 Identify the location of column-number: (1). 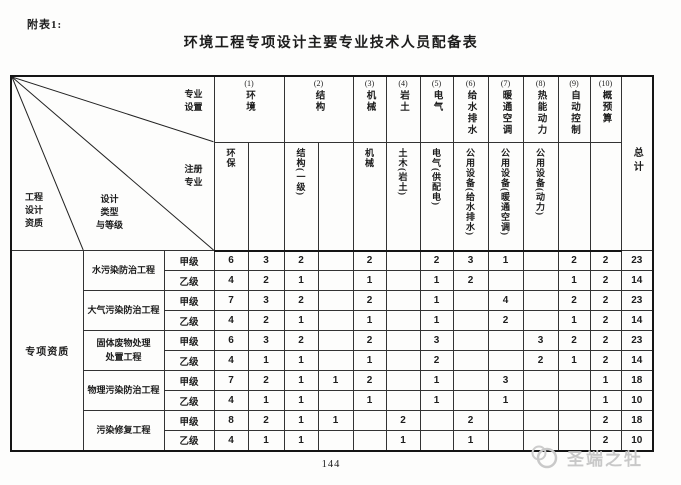
(249, 83).